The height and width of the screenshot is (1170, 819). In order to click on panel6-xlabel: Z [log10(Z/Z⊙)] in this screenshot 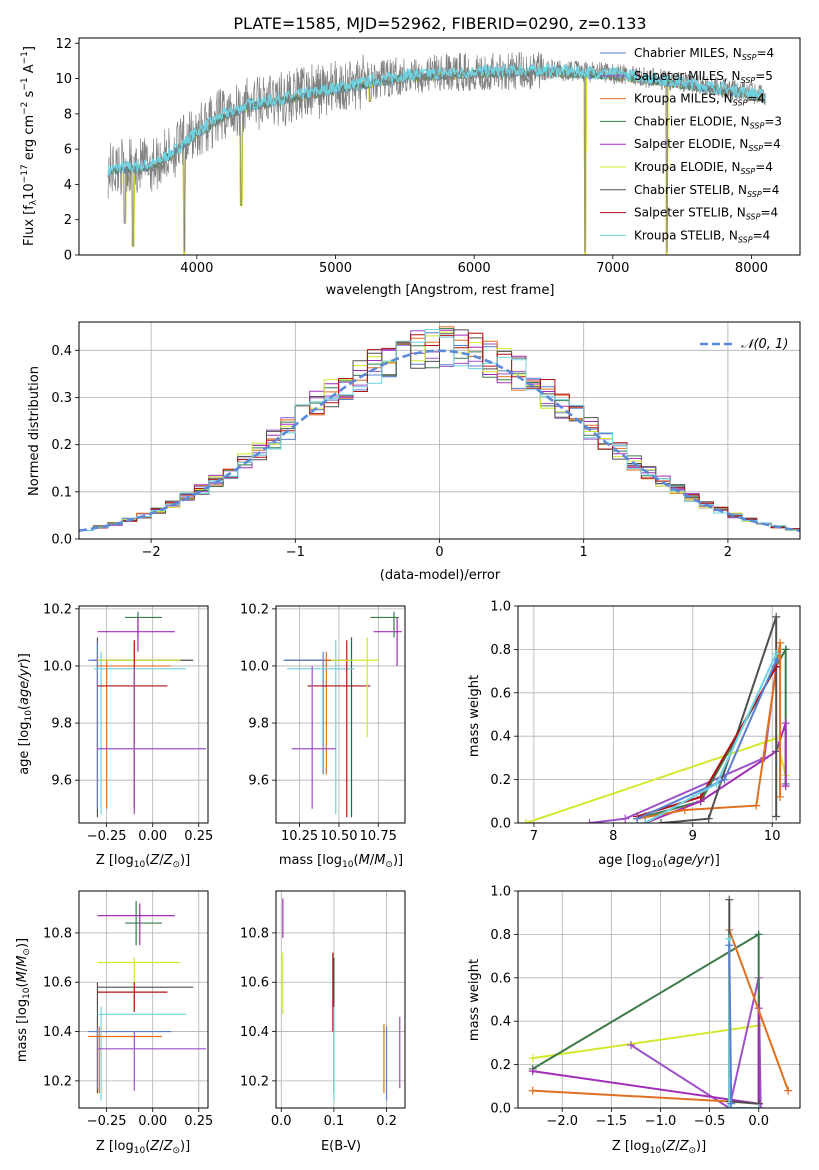, I will do `click(143, 1147)`.